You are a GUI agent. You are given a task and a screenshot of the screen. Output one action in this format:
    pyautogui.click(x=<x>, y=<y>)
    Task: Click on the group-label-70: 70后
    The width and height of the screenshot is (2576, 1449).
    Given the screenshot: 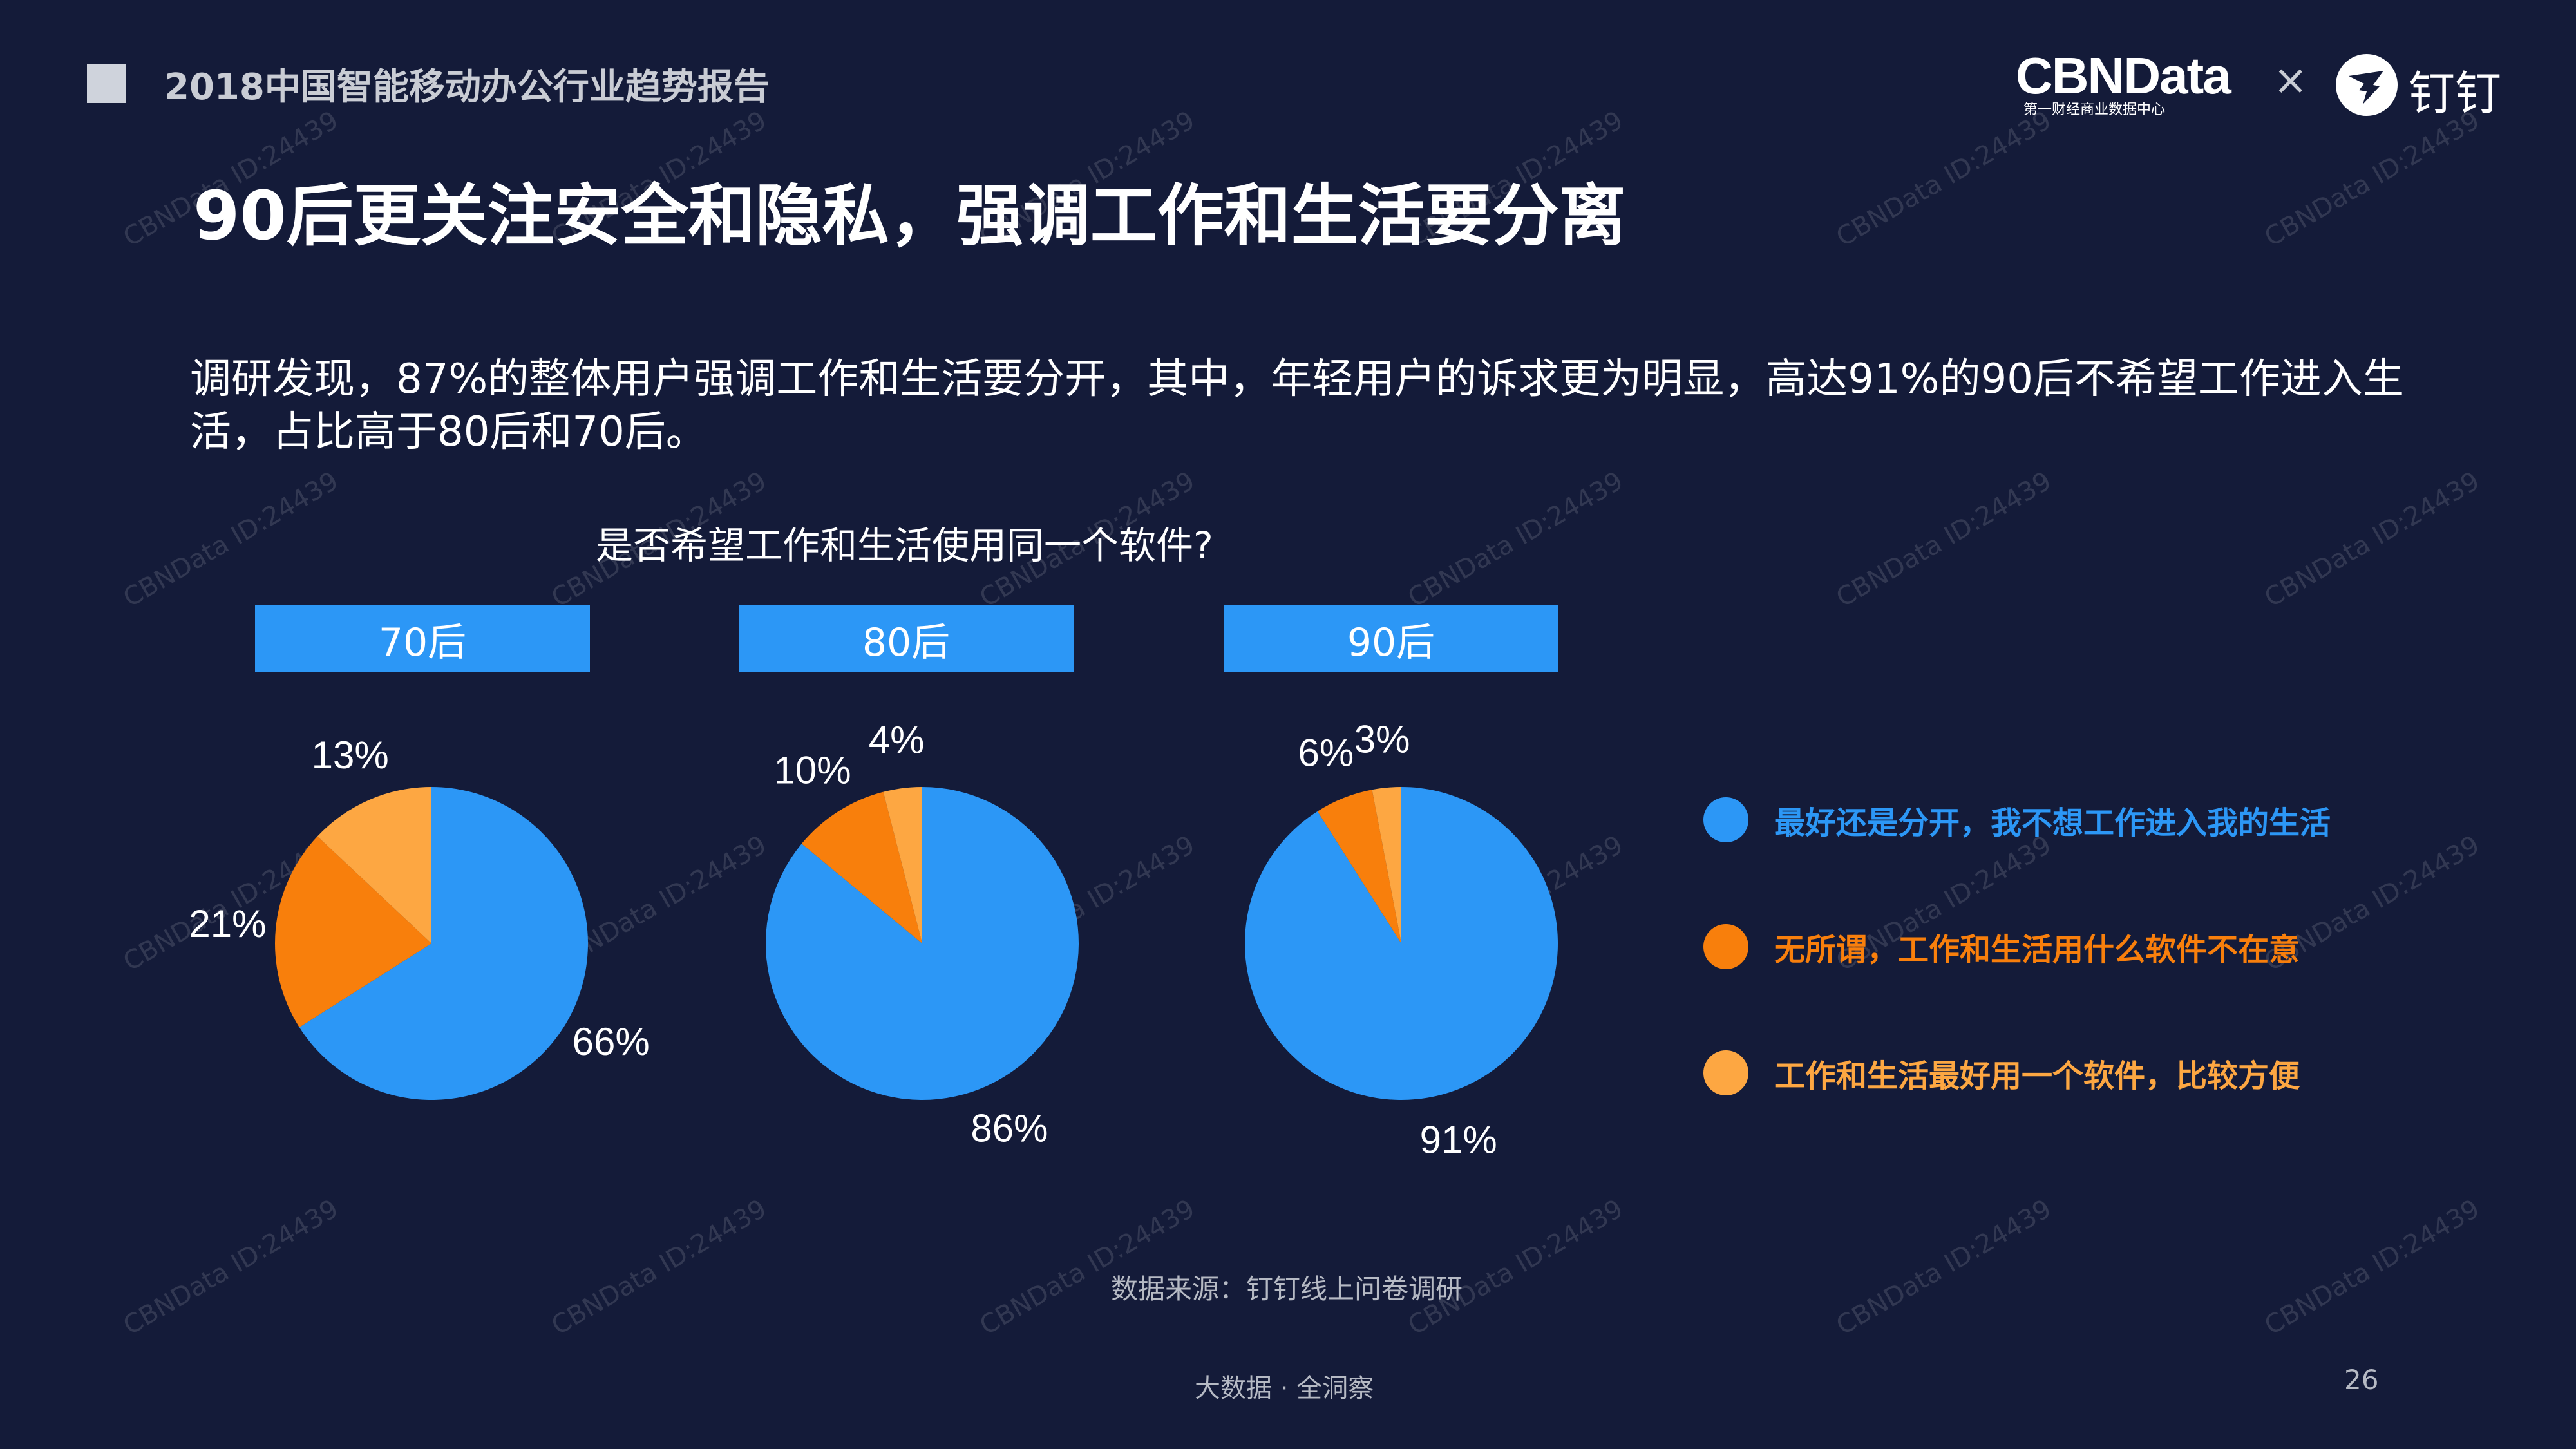 What is the action you would take?
    pyautogui.click(x=422, y=638)
    